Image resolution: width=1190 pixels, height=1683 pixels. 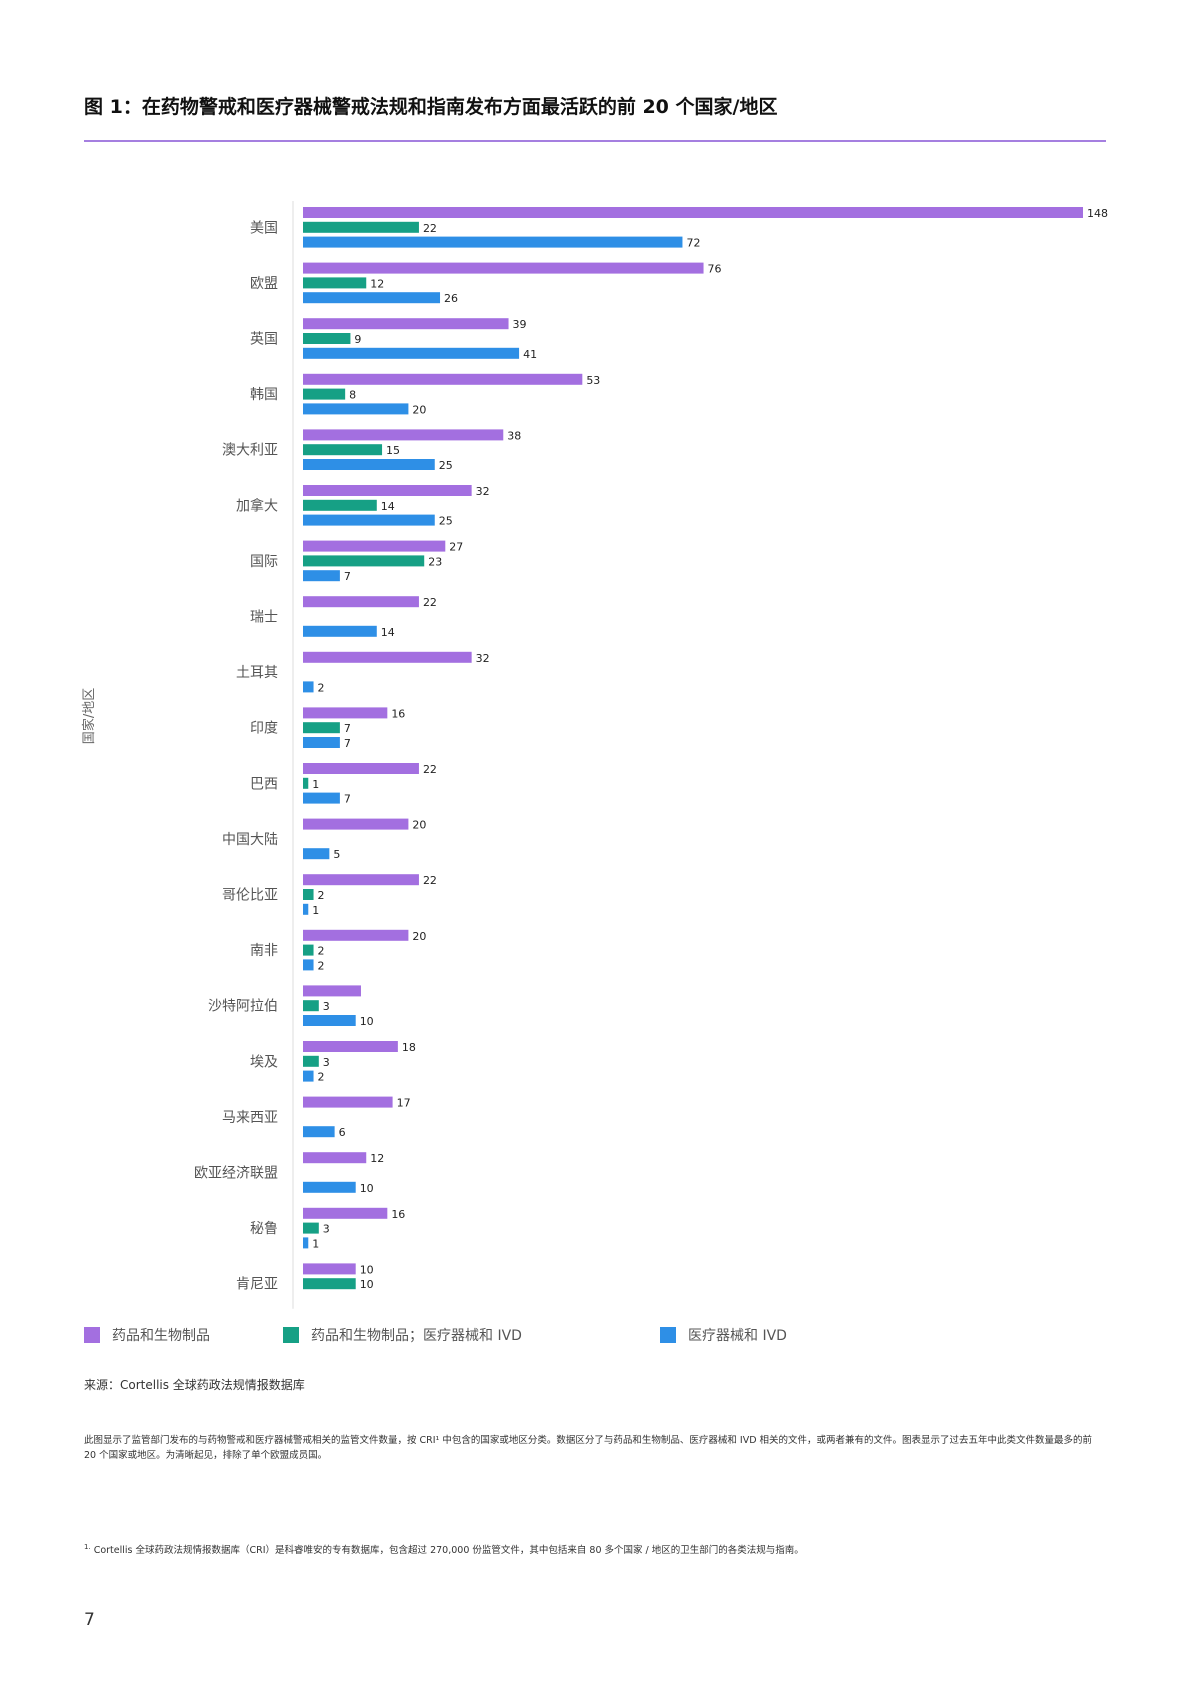 I want to click on data-label-combined: 3, so click(x=326, y=1229).